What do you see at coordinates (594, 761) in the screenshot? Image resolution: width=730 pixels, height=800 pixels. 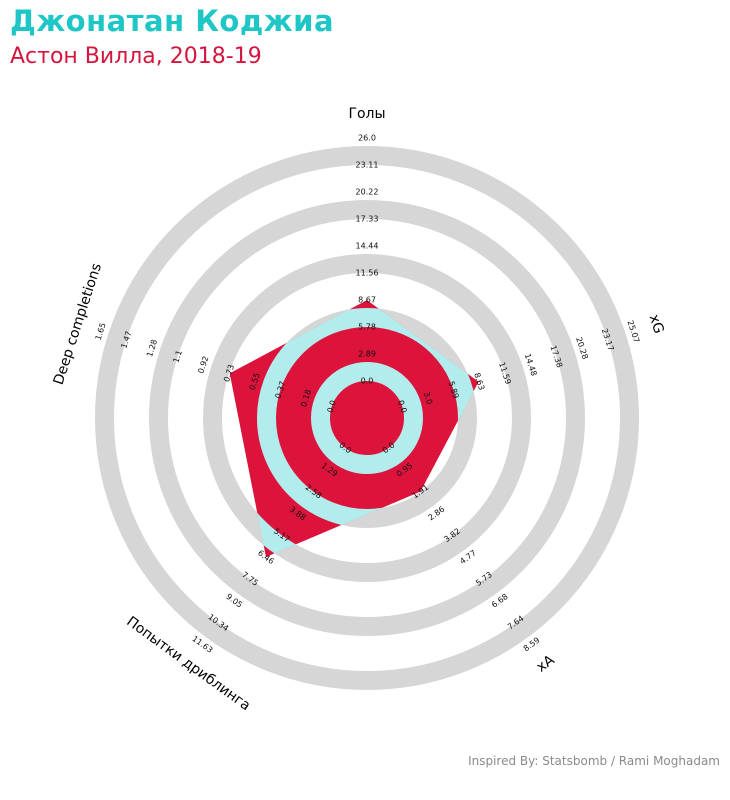 I see `credit-text: Inspired By: Statsbomb / Rami Moghadam` at bounding box center [594, 761].